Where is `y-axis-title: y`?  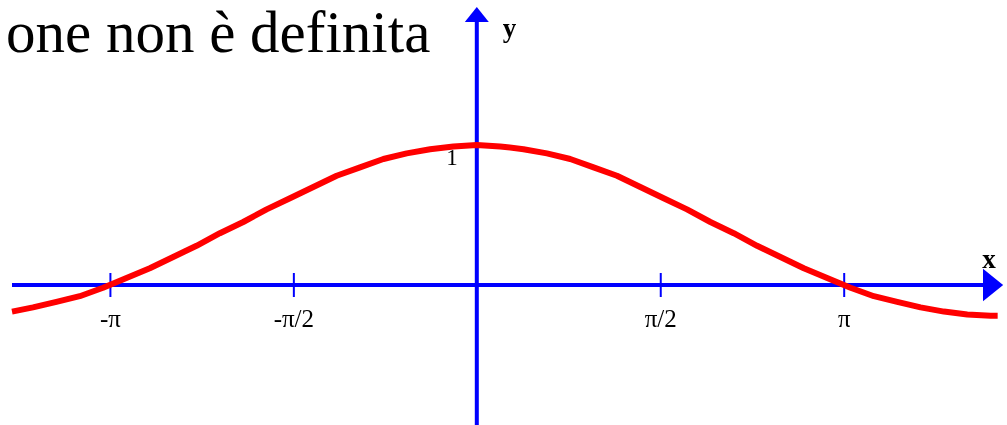
y-axis-title: y is located at coordinates (509, 28).